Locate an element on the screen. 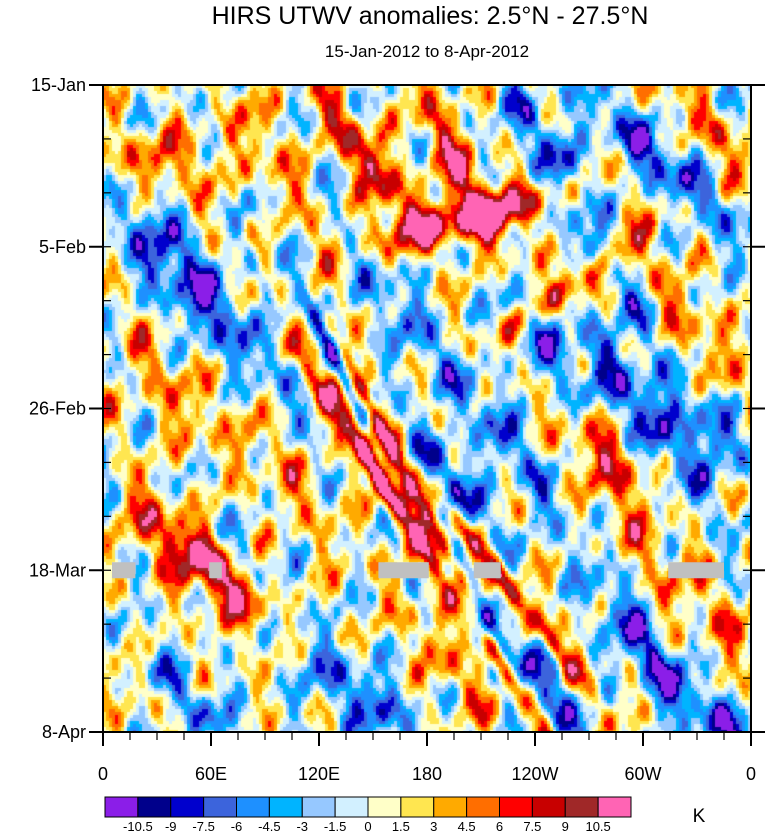 The height and width of the screenshot is (834, 770). colorbar-level-label: 4.5 is located at coordinates (467, 826).